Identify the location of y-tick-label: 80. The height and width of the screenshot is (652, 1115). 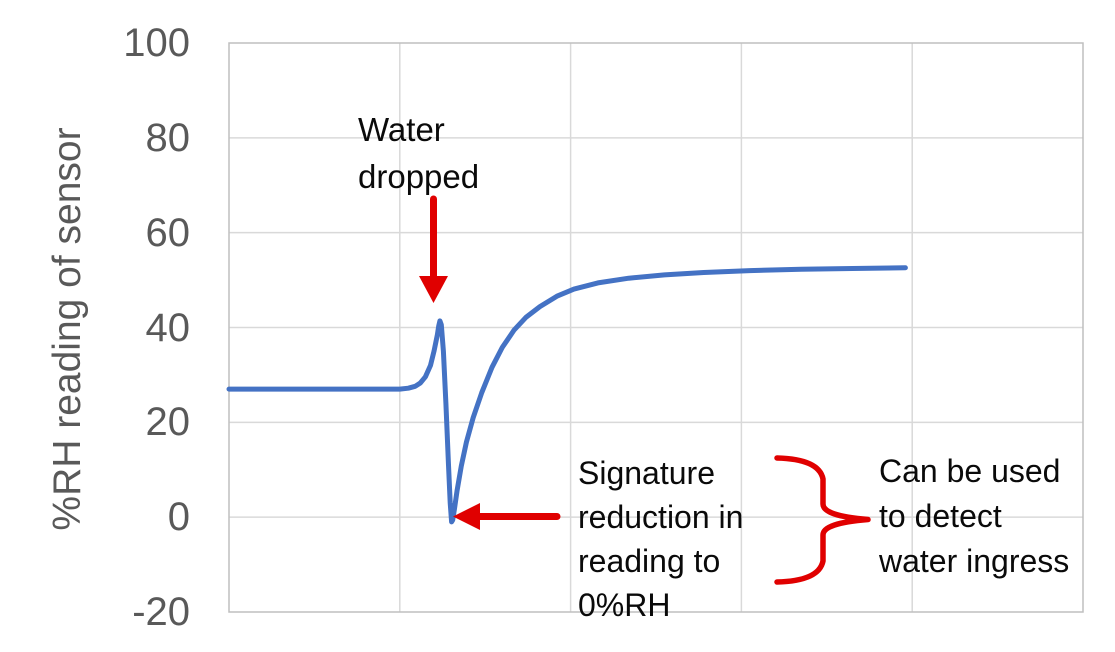
(168, 137).